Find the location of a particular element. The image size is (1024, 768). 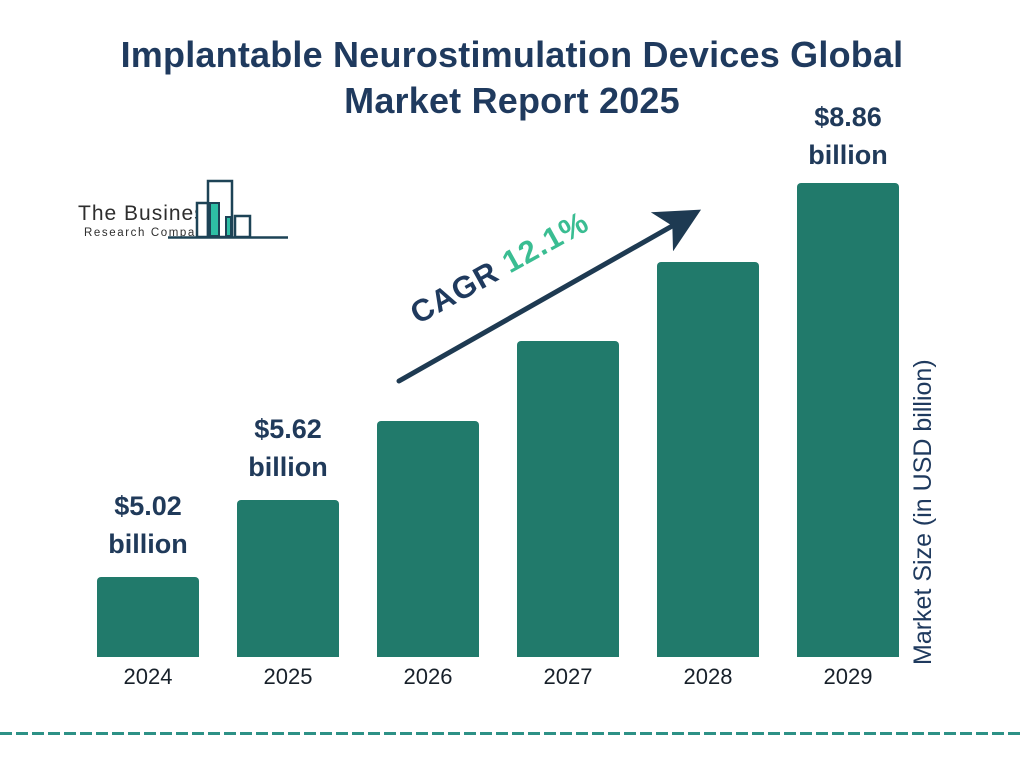

logo-subtitle: Research Company is located at coordinates (148, 233).